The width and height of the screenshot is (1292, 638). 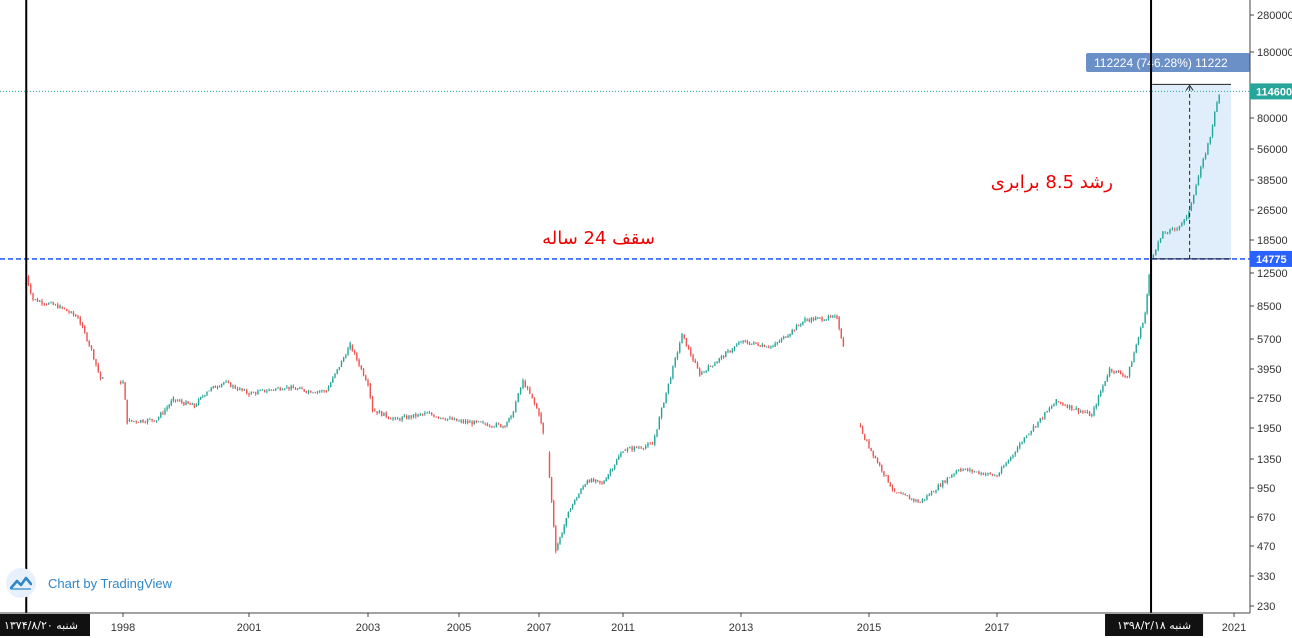 What do you see at coordinates (1234, 628) in the screenshot?
I see `x-tick-label: 2021` at bounding box center [1234, 628].